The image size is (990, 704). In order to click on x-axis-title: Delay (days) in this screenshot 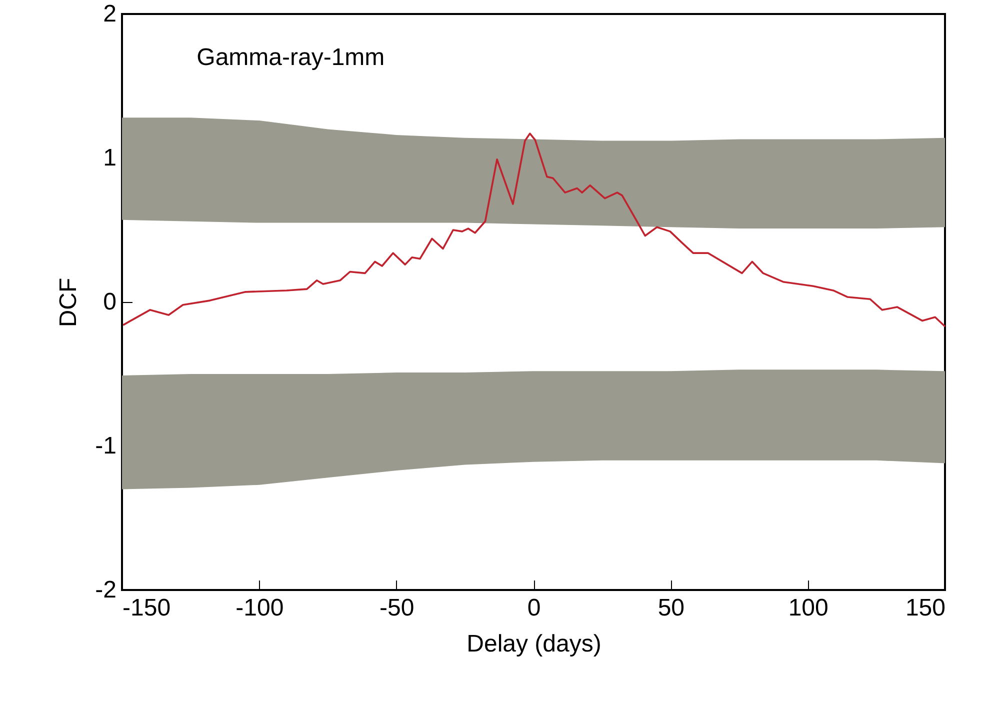, I will do `click(534, 644)`.